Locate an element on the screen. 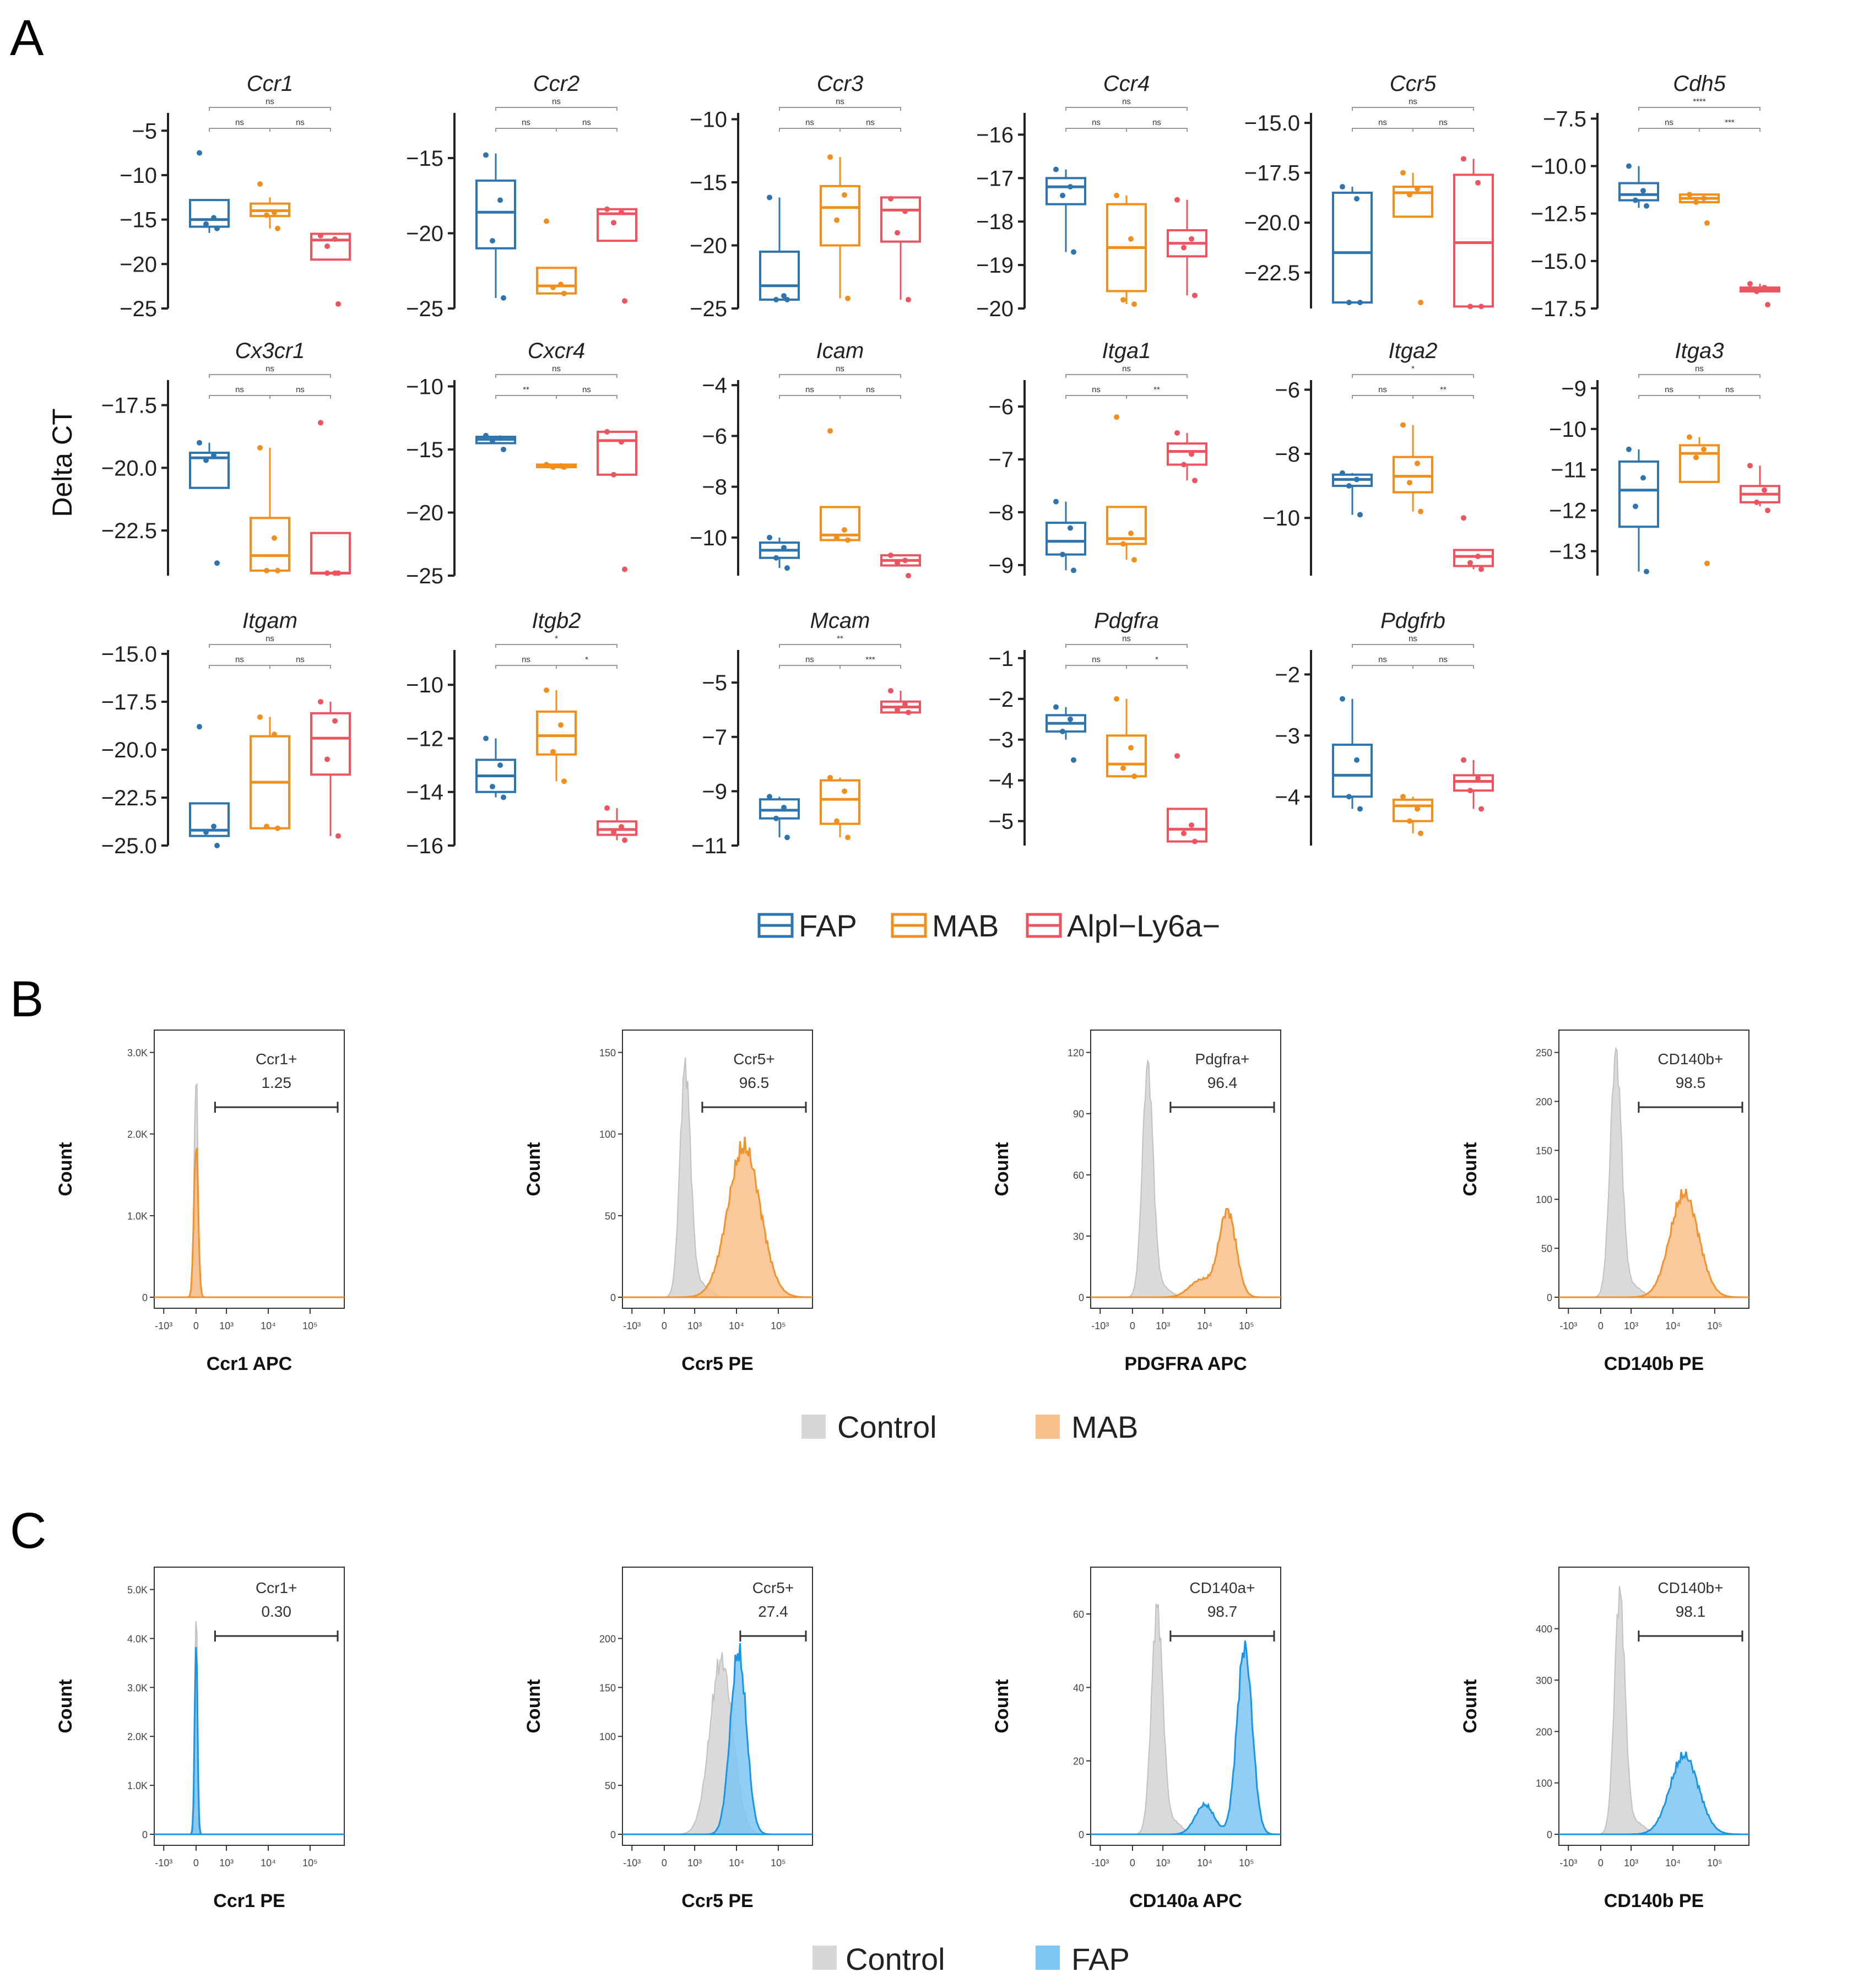 Image resolution: width=1858 pixels, height=1988 pixels. flow-y-tick-label: 50 is located at coordinates (1547, 1249).